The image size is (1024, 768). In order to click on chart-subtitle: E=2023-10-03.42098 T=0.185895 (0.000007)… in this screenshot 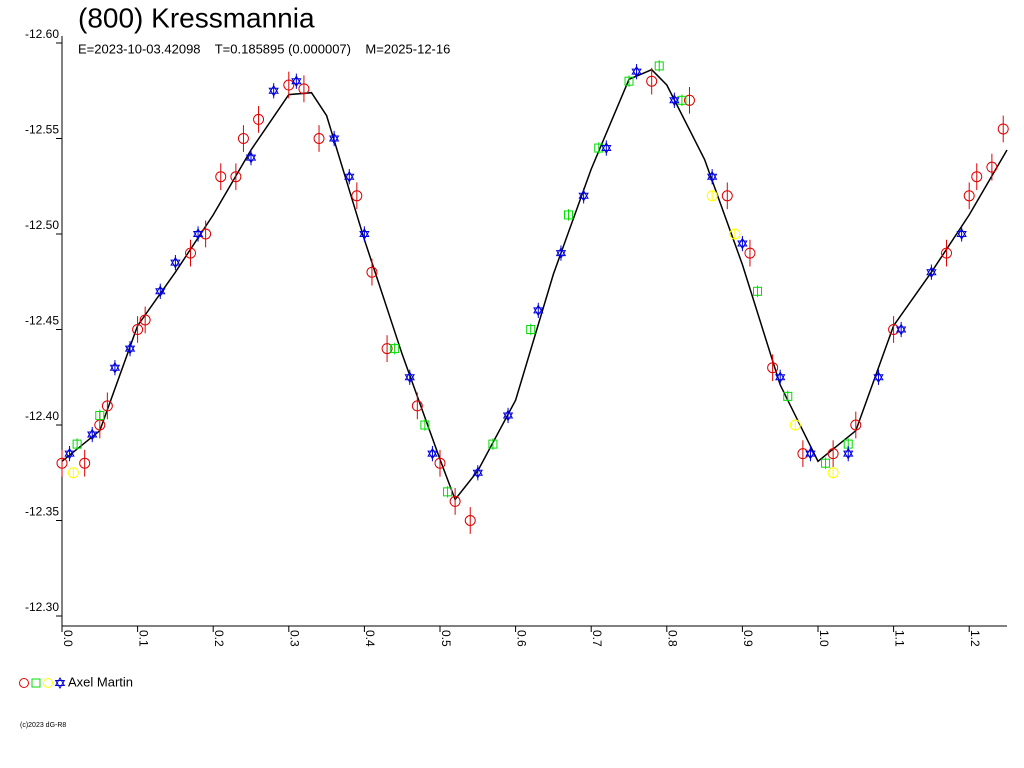, I will do `click(264, 48)`.